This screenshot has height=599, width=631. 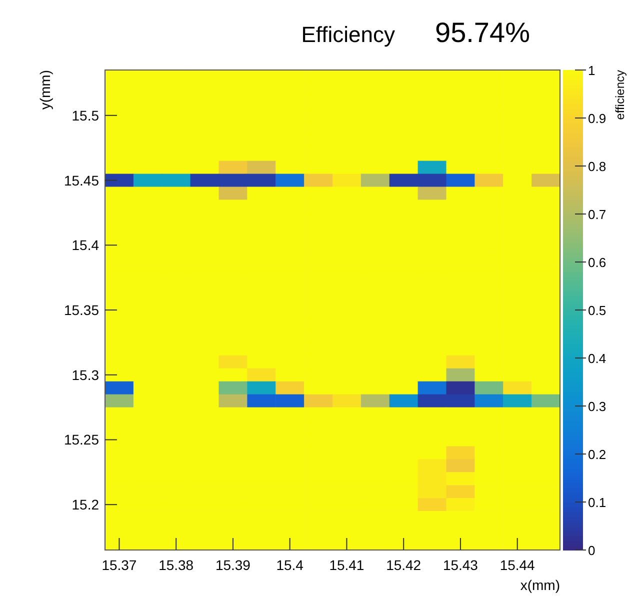 What do you see at coordinates (597, 406) in the screenshot?
I see `color-bar-label: 0.3` at bounding box center [597, 406].